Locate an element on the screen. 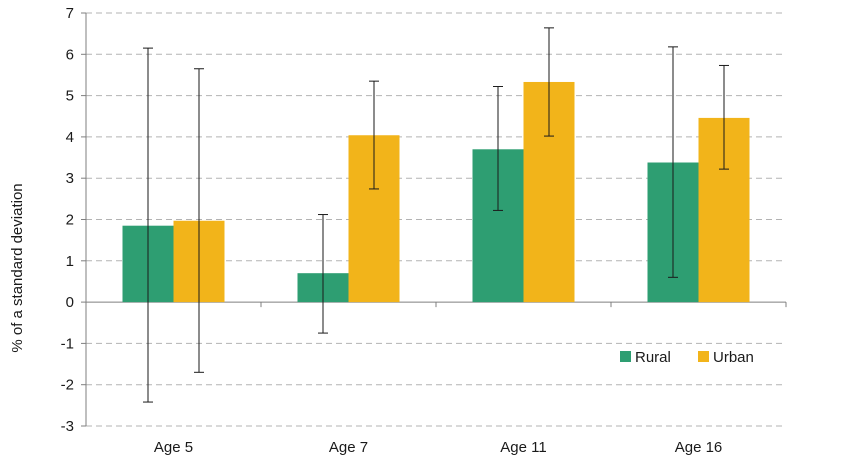  y-tick-label: 6 is located at coordinates (70, 54).